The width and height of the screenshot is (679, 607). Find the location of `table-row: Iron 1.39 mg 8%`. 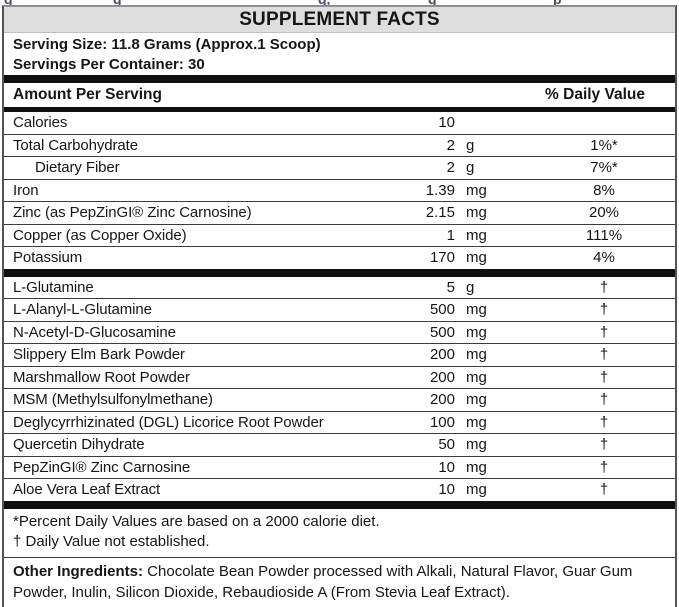

table-row: Iron 1.39 mg 8% is located at coordinates (339, 190).